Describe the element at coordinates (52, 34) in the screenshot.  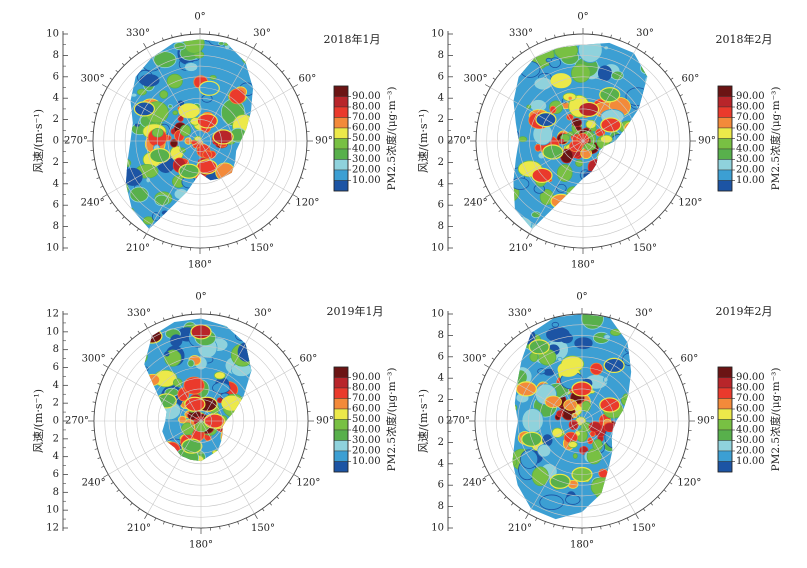
I see `radial-tick-label: 10` at that location.